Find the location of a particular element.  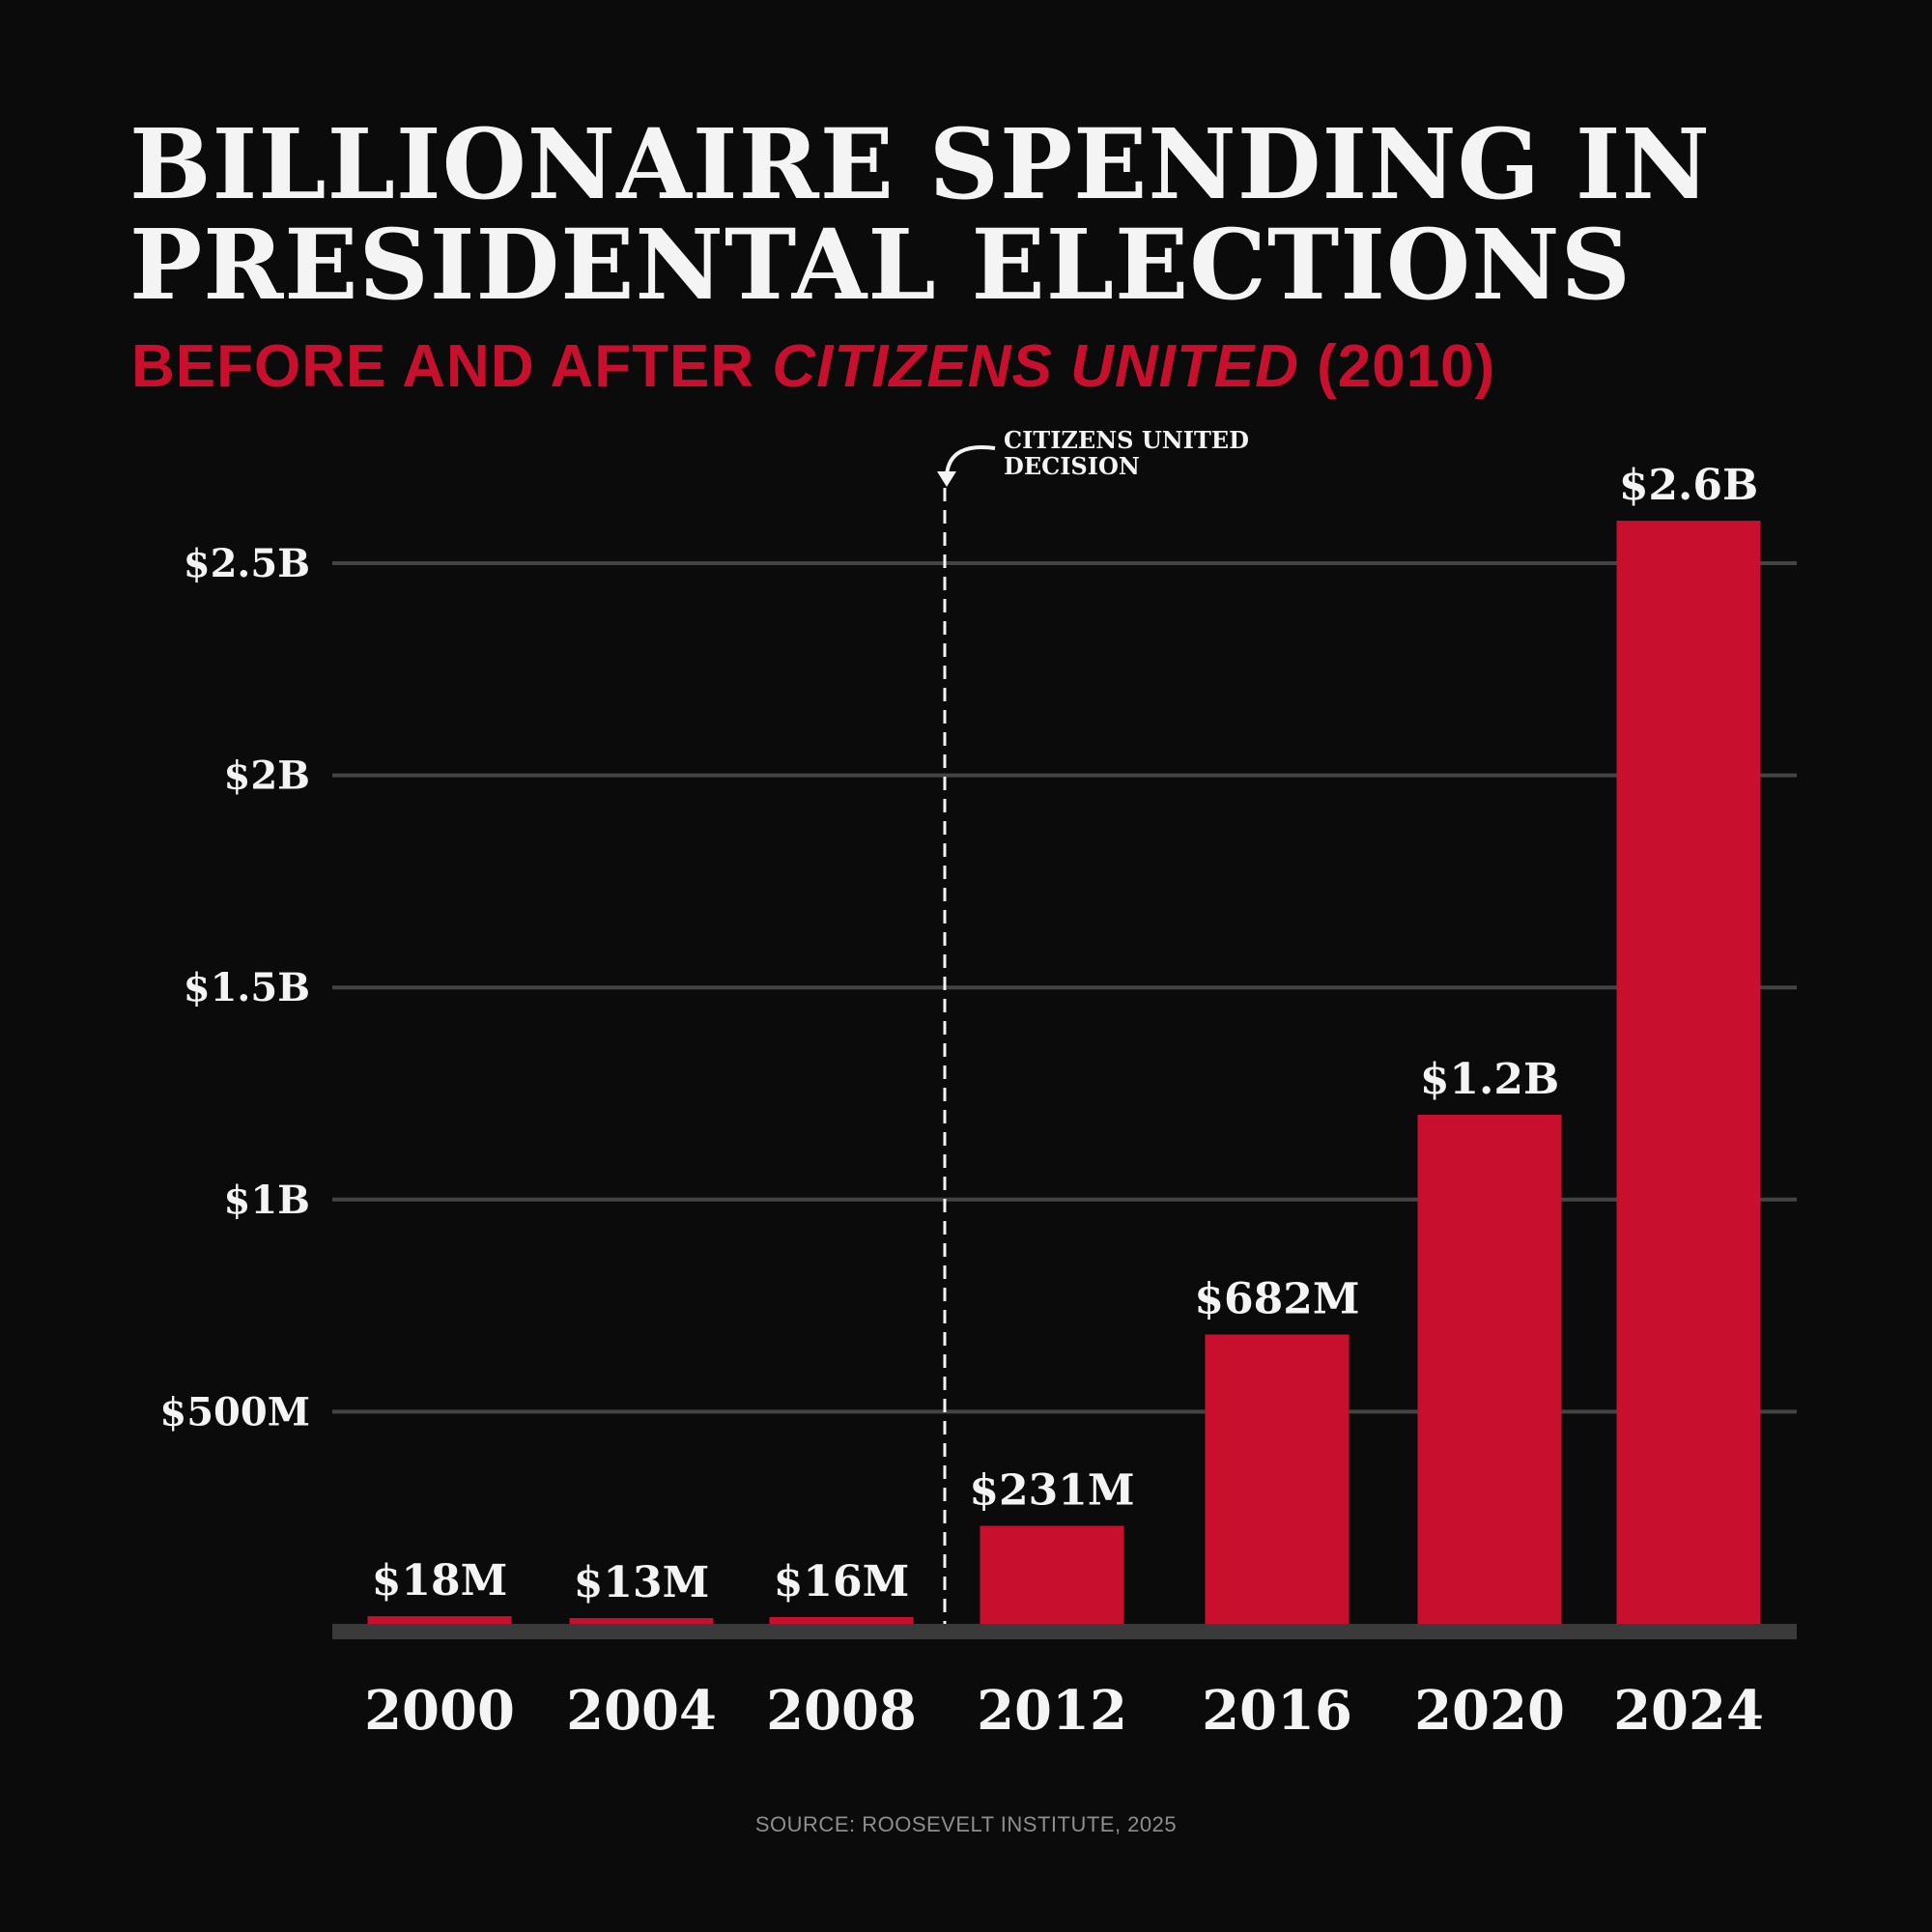

arrowhead-icon is located at coordinates (946, 479).